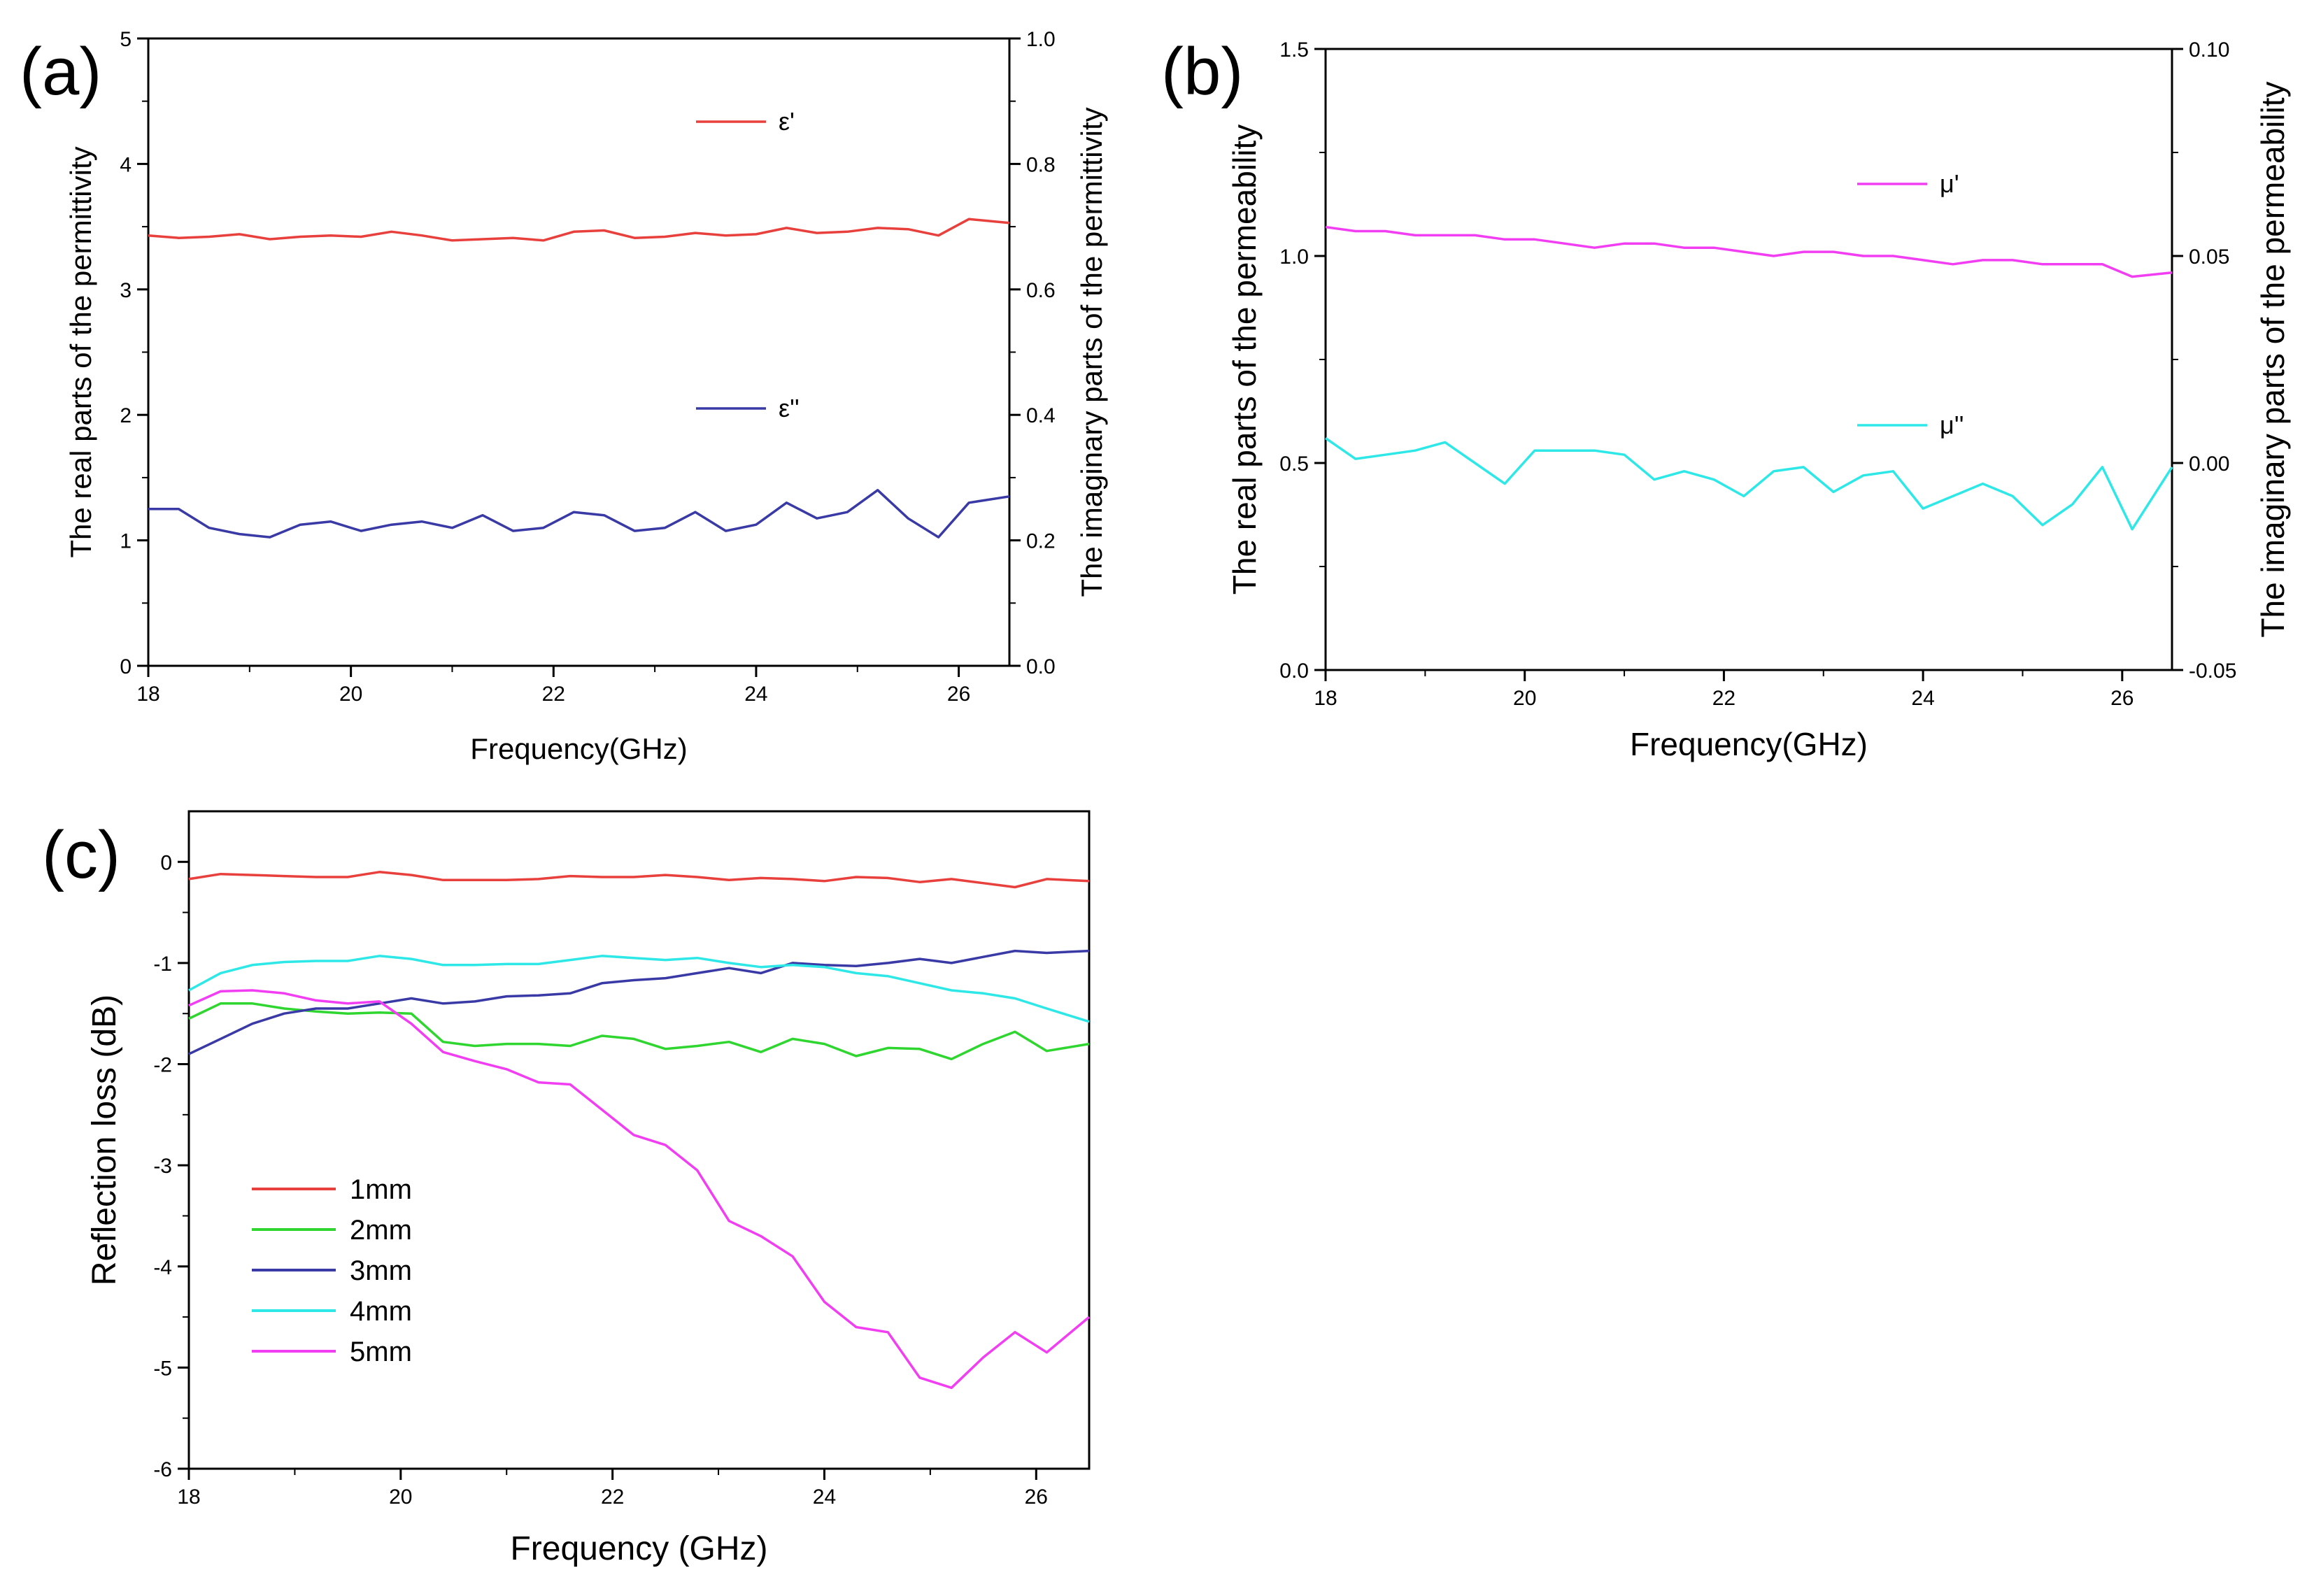 The image size is (2307, 1596). What do you see at coordinates (162, 1368) in the screenshot?
I see `y-tick-label: -5` at bounding box center [162, 1368].